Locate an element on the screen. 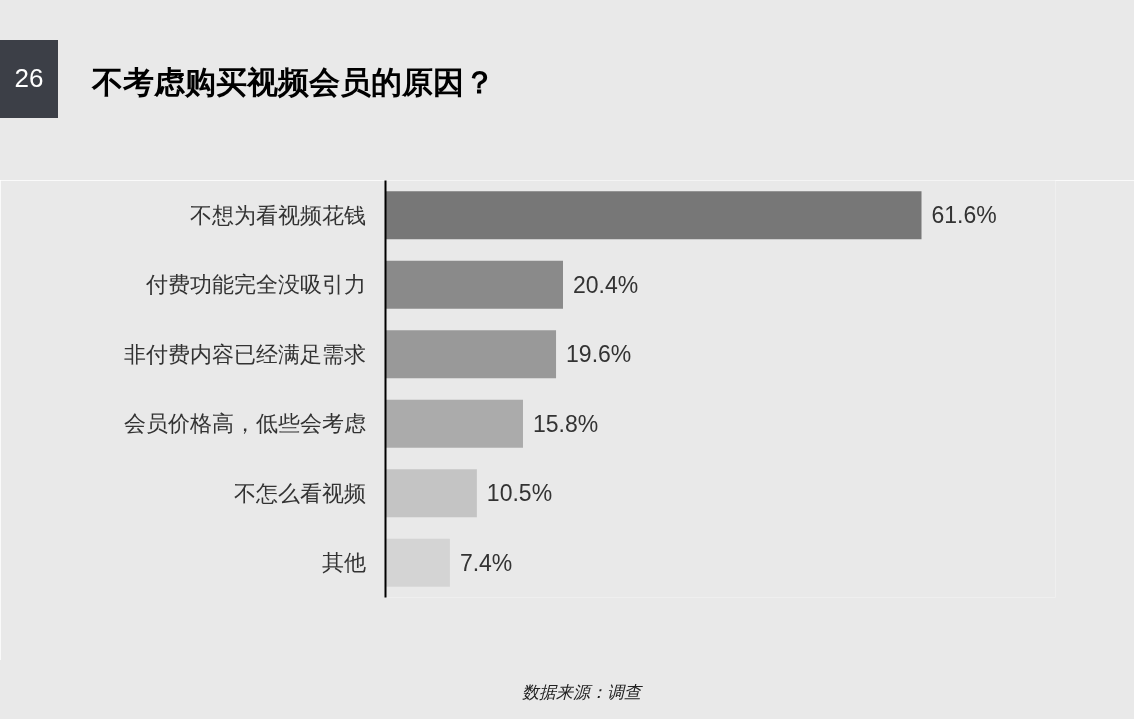 Image resolution: width=1134 pixels, height=719 pixels. chart-title: 不考虑购买视频会员的原因？ is located at coordinates (293, 82).